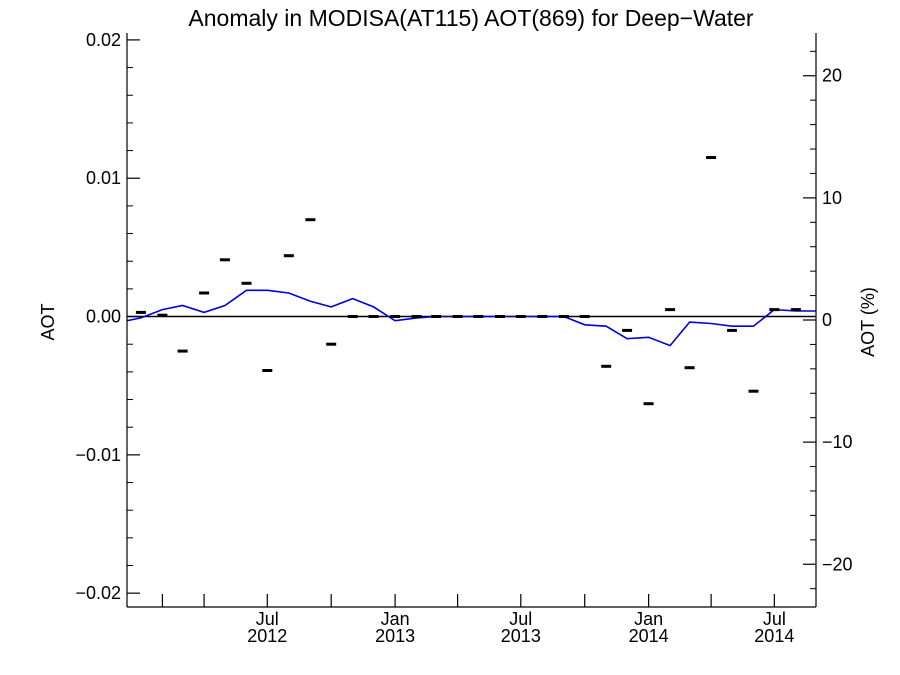  What do you see at coordinates (103, 317) in the screenshot?
I see `y-tick-label-left: 0.00` at bounding box center [103, 317].